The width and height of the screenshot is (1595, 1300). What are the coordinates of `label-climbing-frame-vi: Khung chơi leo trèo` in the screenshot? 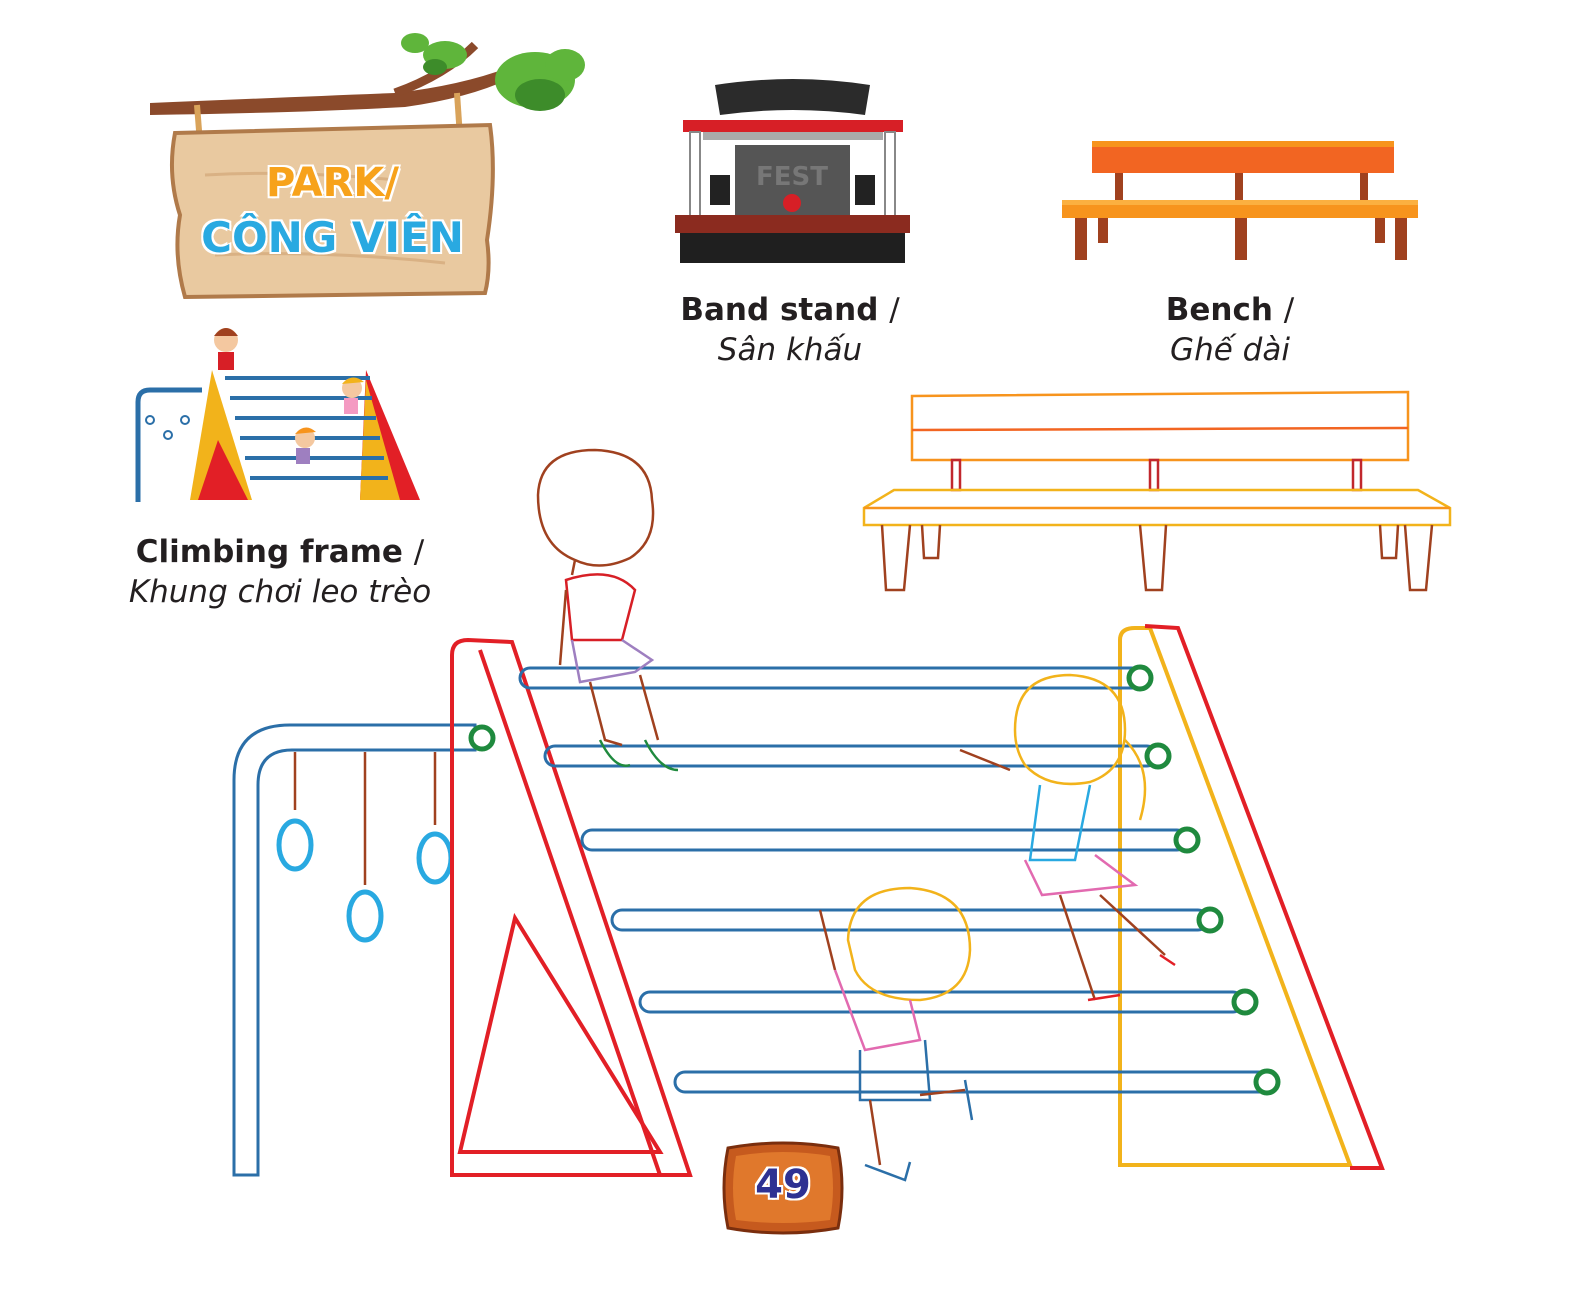 It's located at (280, 592).